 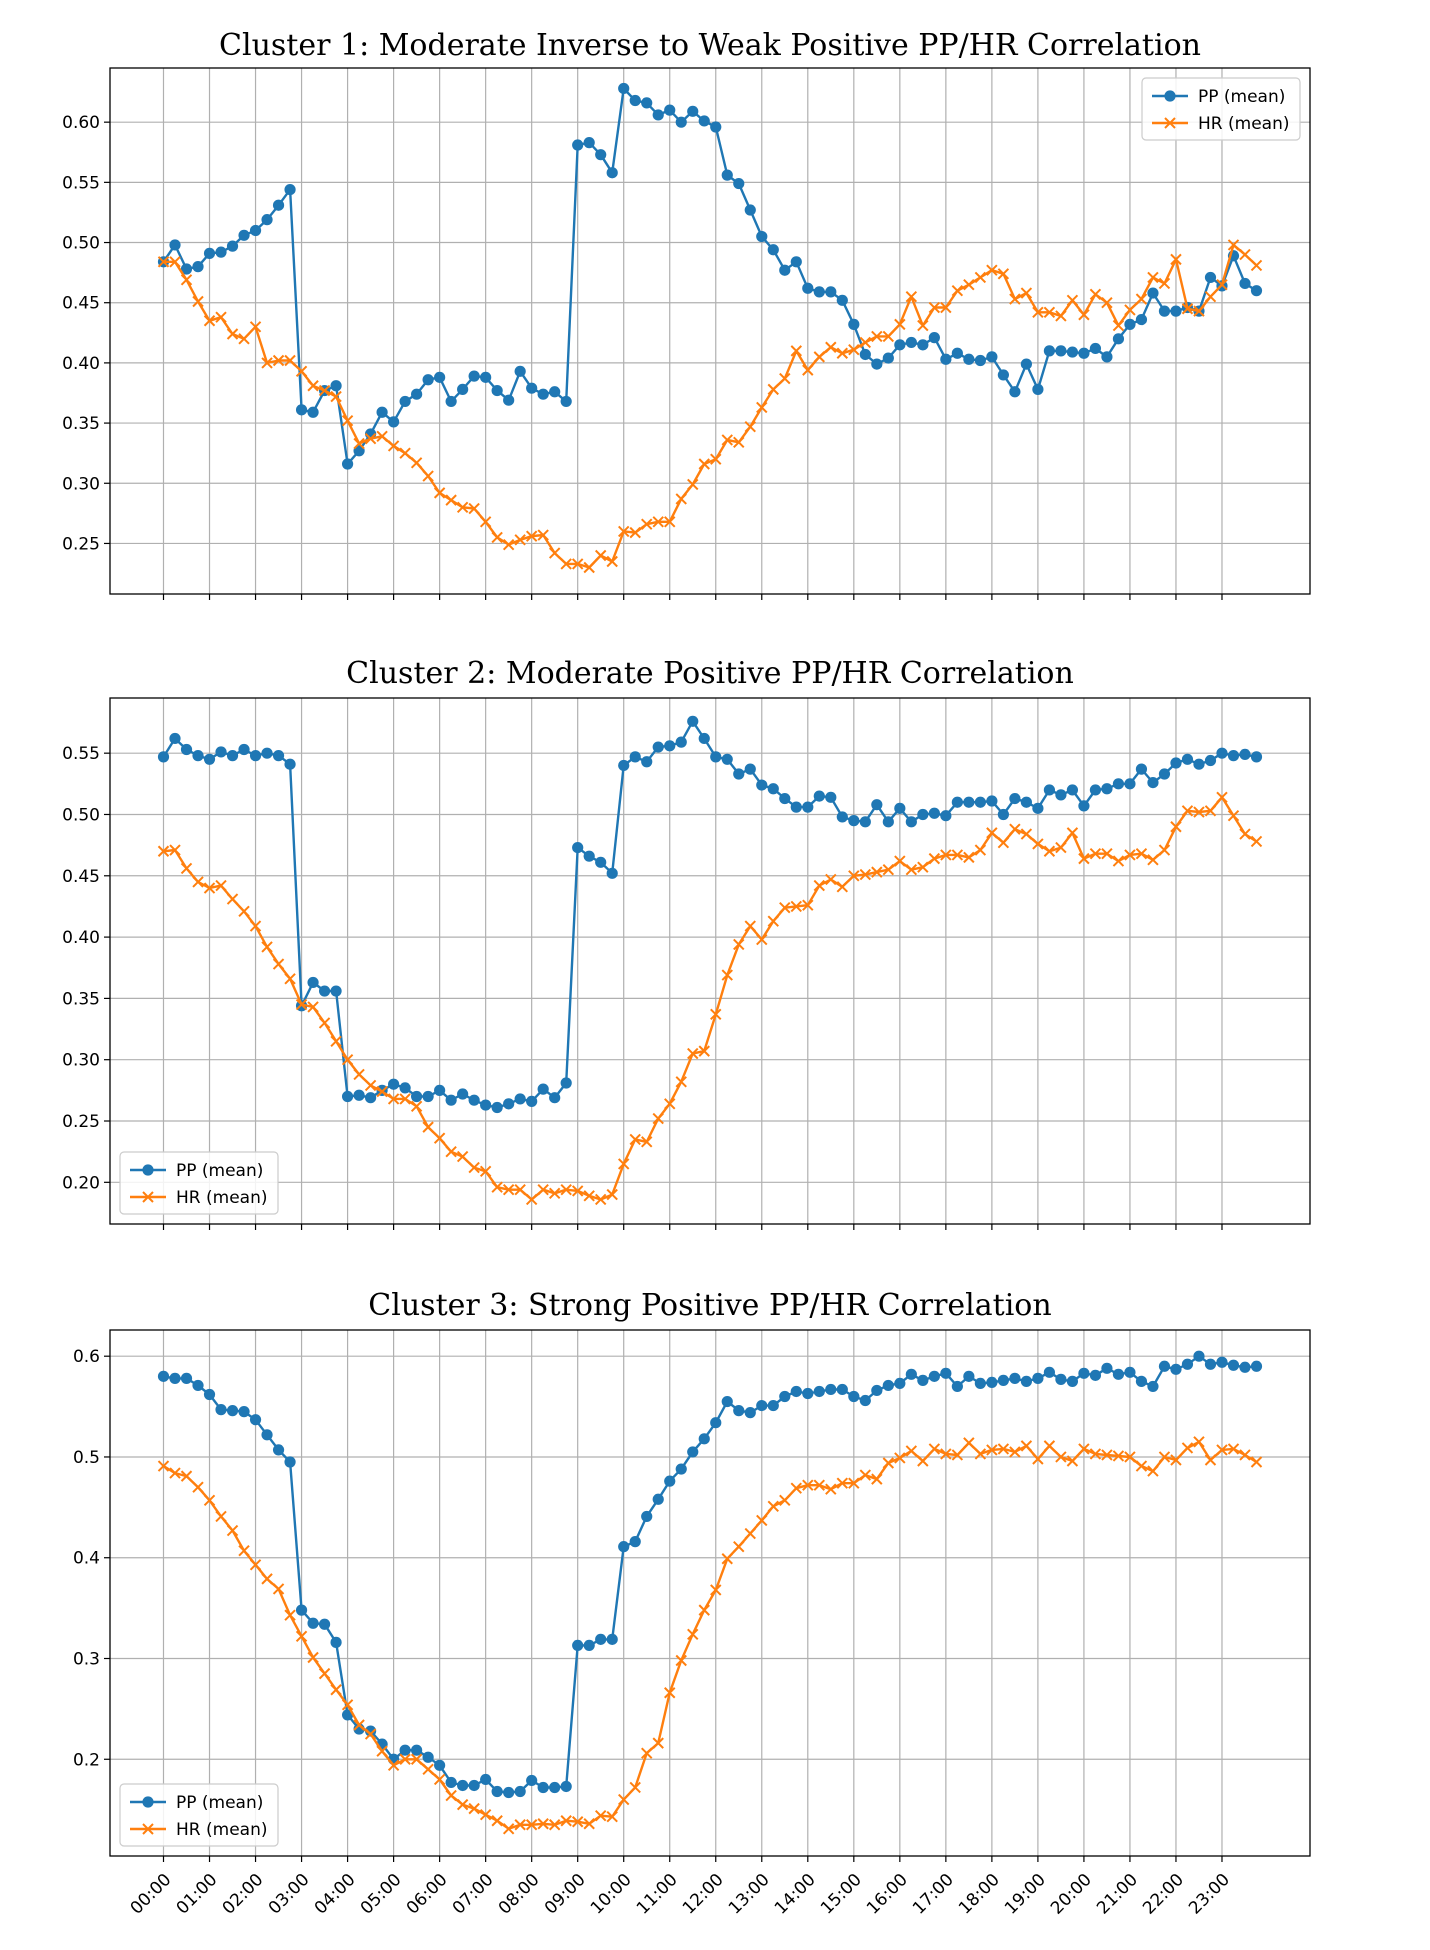 What do you see at coordinates (1025, 1894) in the screenshot?
I see `x-tick-label: 19:00` at bounding box center [1025, 1894].